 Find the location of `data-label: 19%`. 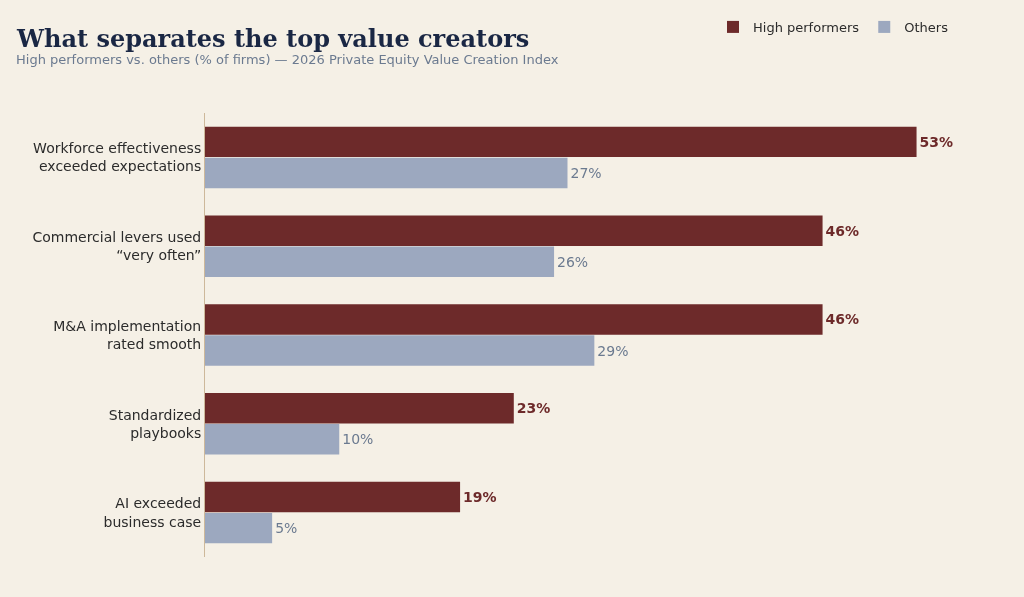

data-label: 19% is located at coordinates (480, 497).